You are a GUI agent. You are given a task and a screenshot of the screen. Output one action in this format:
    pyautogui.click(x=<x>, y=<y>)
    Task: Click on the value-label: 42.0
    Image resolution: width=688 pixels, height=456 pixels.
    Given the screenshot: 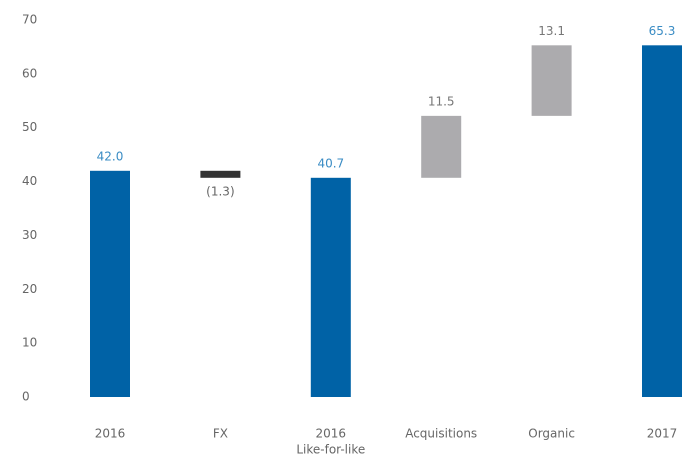 What is the action you would take?
    pyautogui.click(x=110, y=156)
    